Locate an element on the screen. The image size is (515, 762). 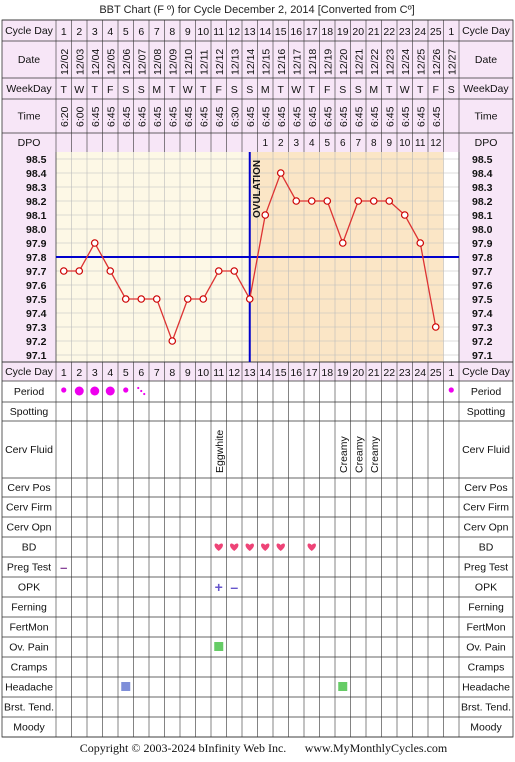
headache-row-label-left: Headache is located at coordinates (29, 688).